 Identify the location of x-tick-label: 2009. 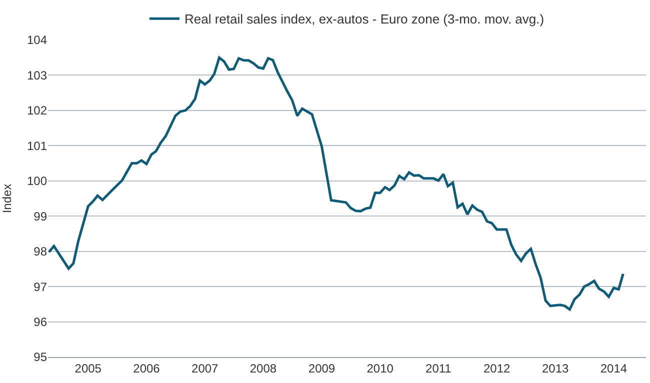
(322, 368).